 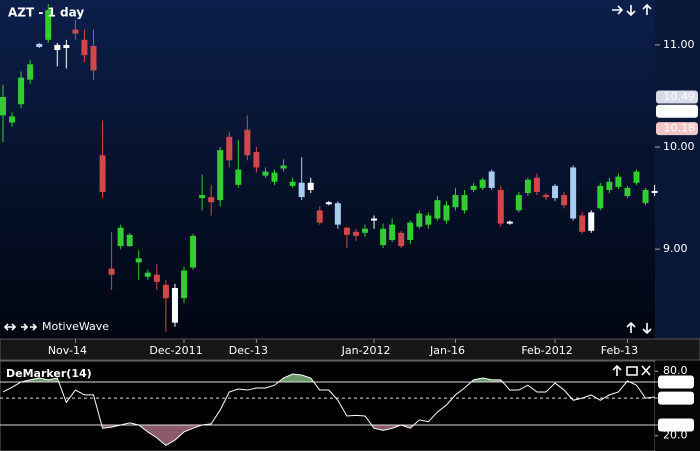 I want to click on y-tick-label: 20.0, so click(x=675, y=435).